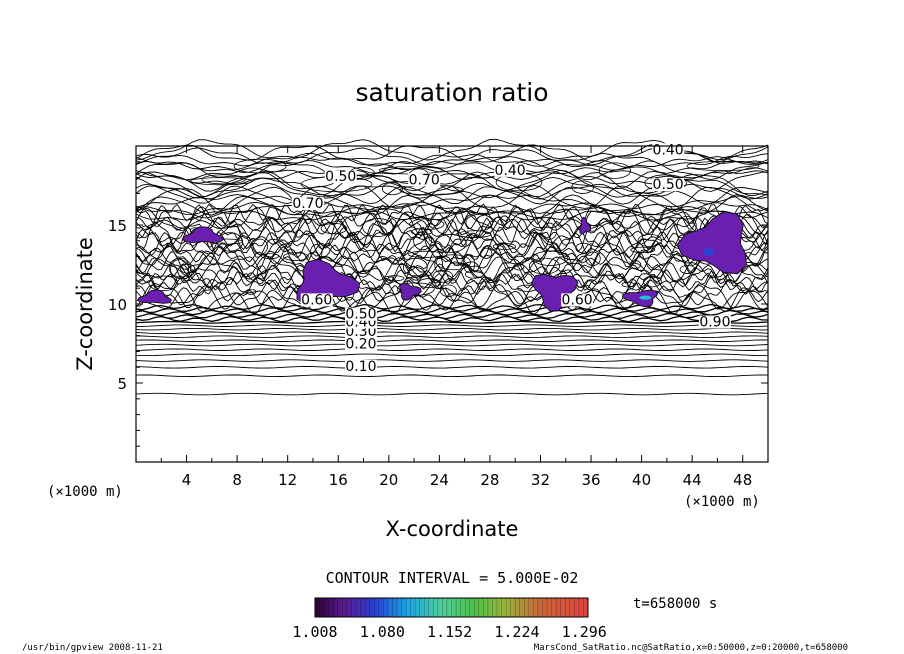 The image size is (904, 654). What do you see at coordinates (388, 480) in the screenshot?
I see `x-tick-label: 20` at bounding box center [388, 480].